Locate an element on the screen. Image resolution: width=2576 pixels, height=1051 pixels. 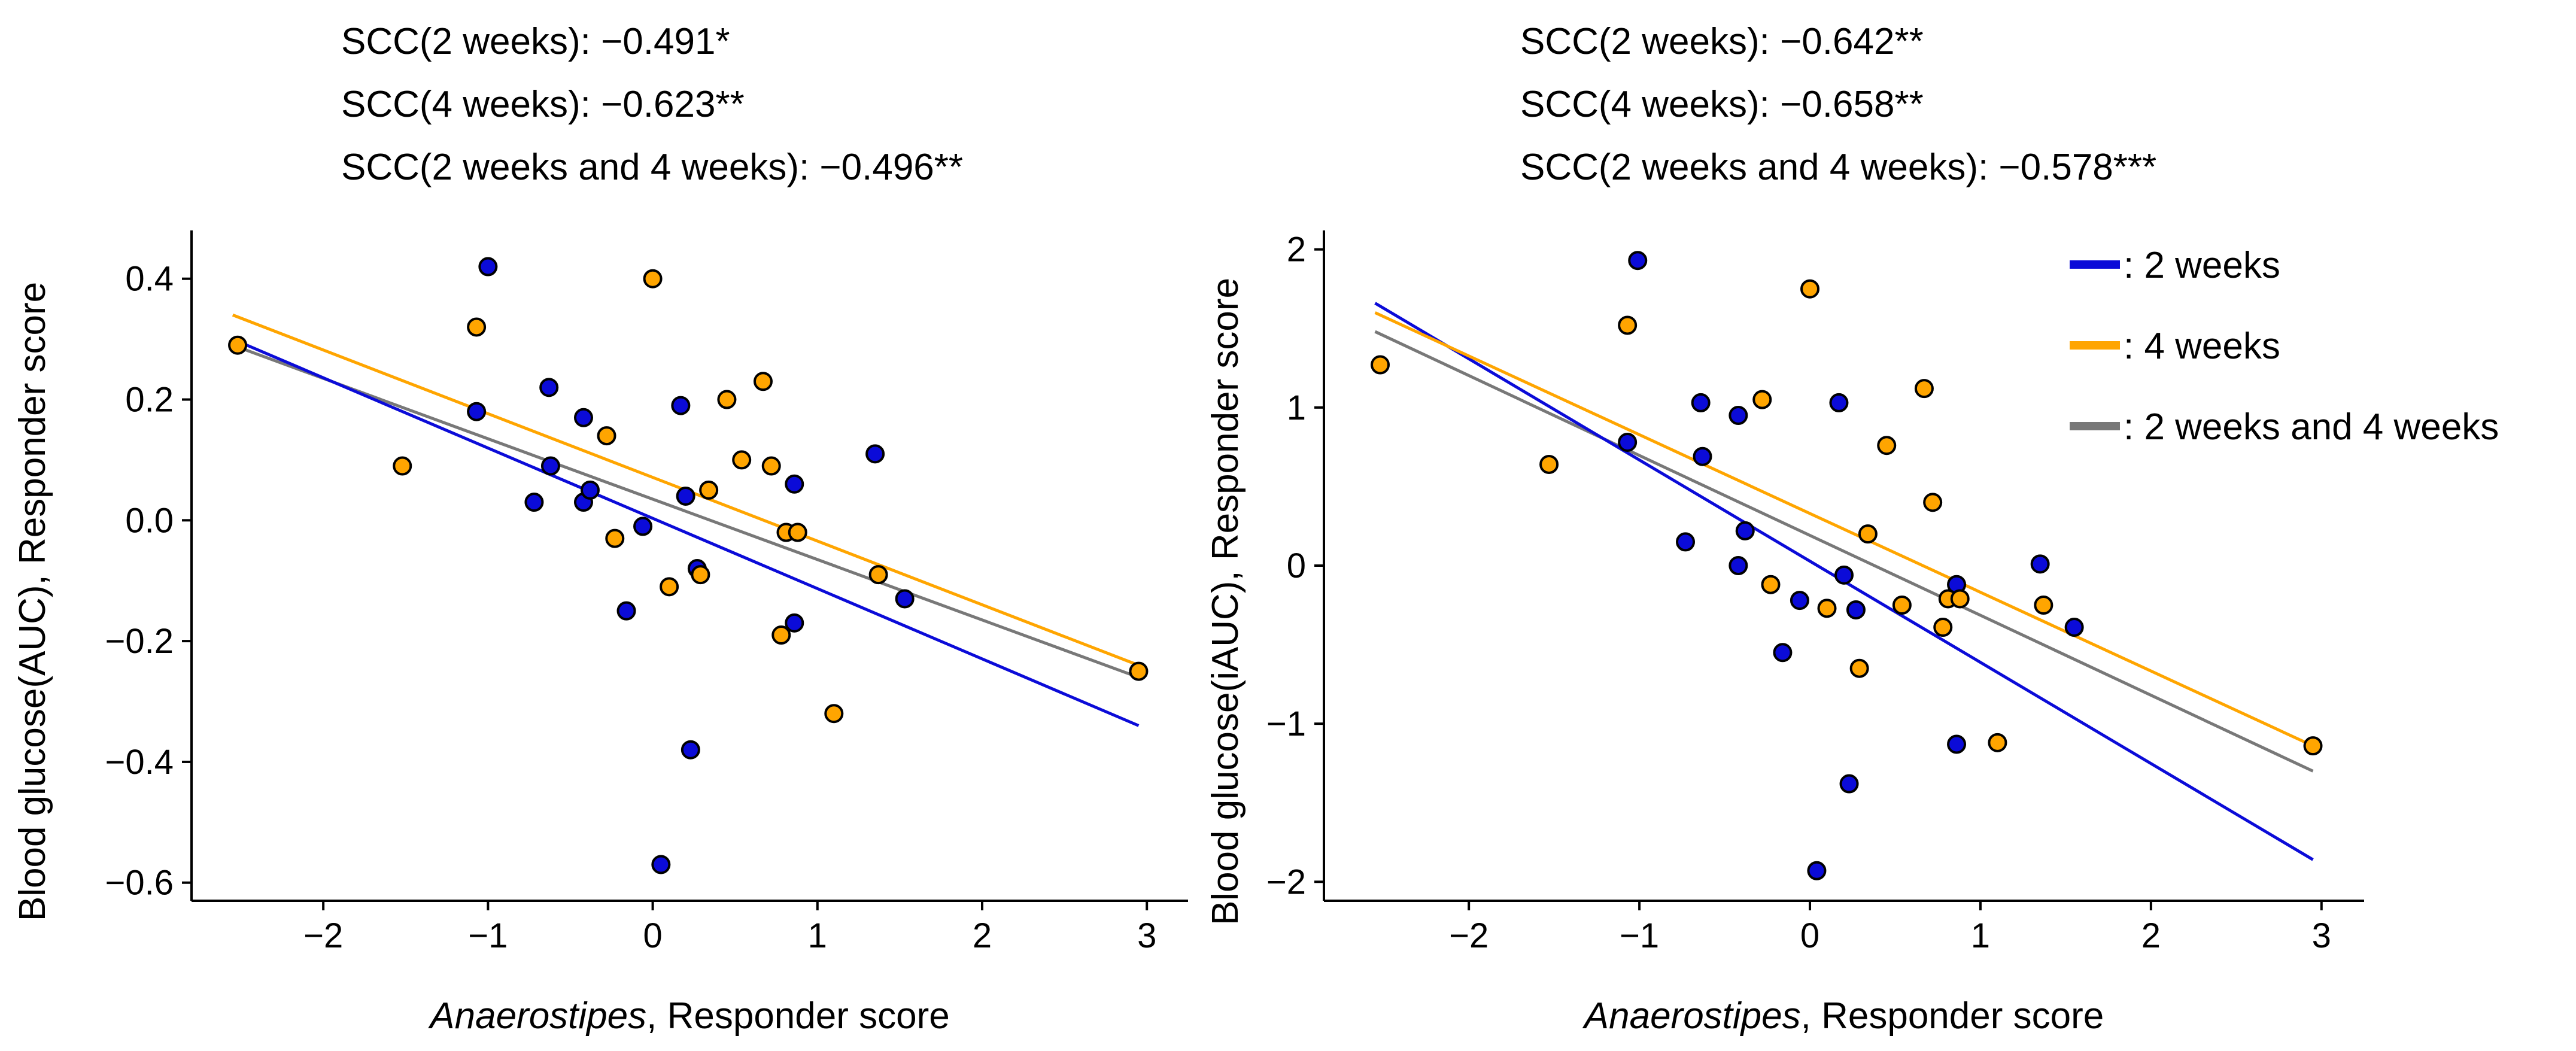
scc-annotation: SCC(2 weeks): −0.491* is located at coordinates (535, 41).